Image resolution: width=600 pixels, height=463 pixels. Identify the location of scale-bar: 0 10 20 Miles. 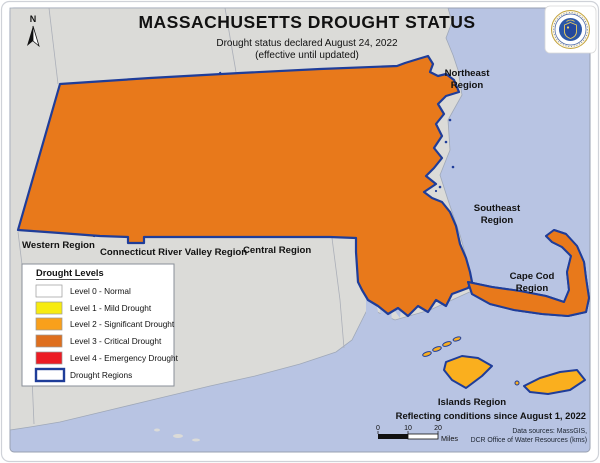
(417, 434).